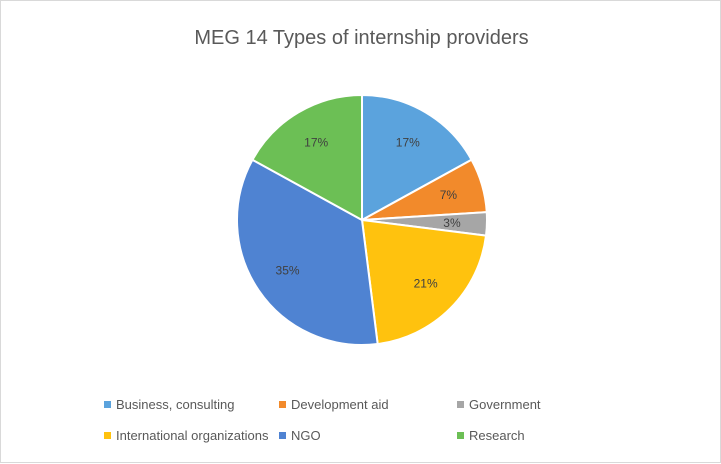  I want to click on data-label-ngo: 35%, so click(288, 271).